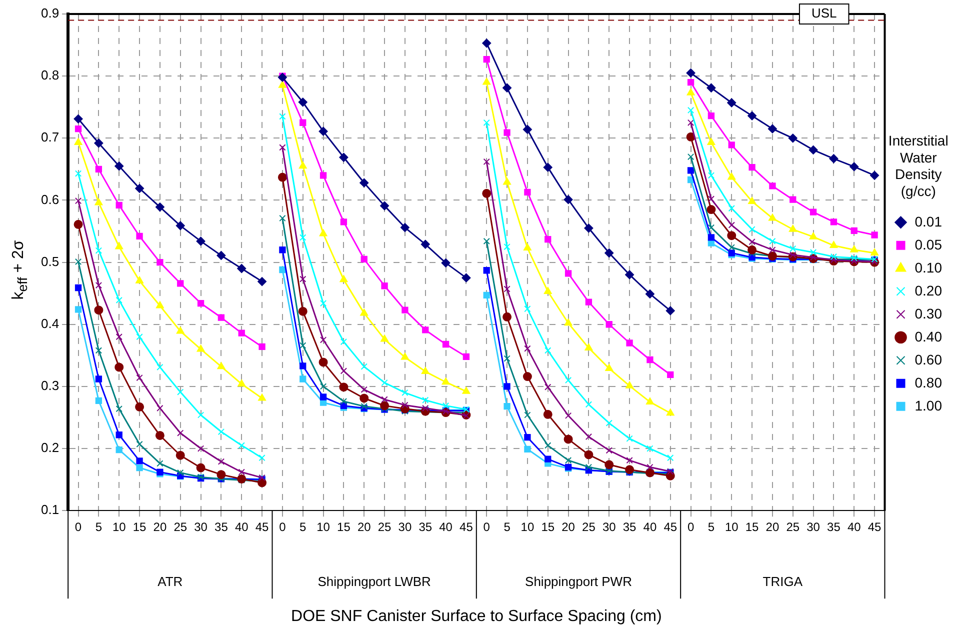  Describe the element at coordinates (50, 13) in the screenshot. I see `y-tick-label: 0.9` at that location.